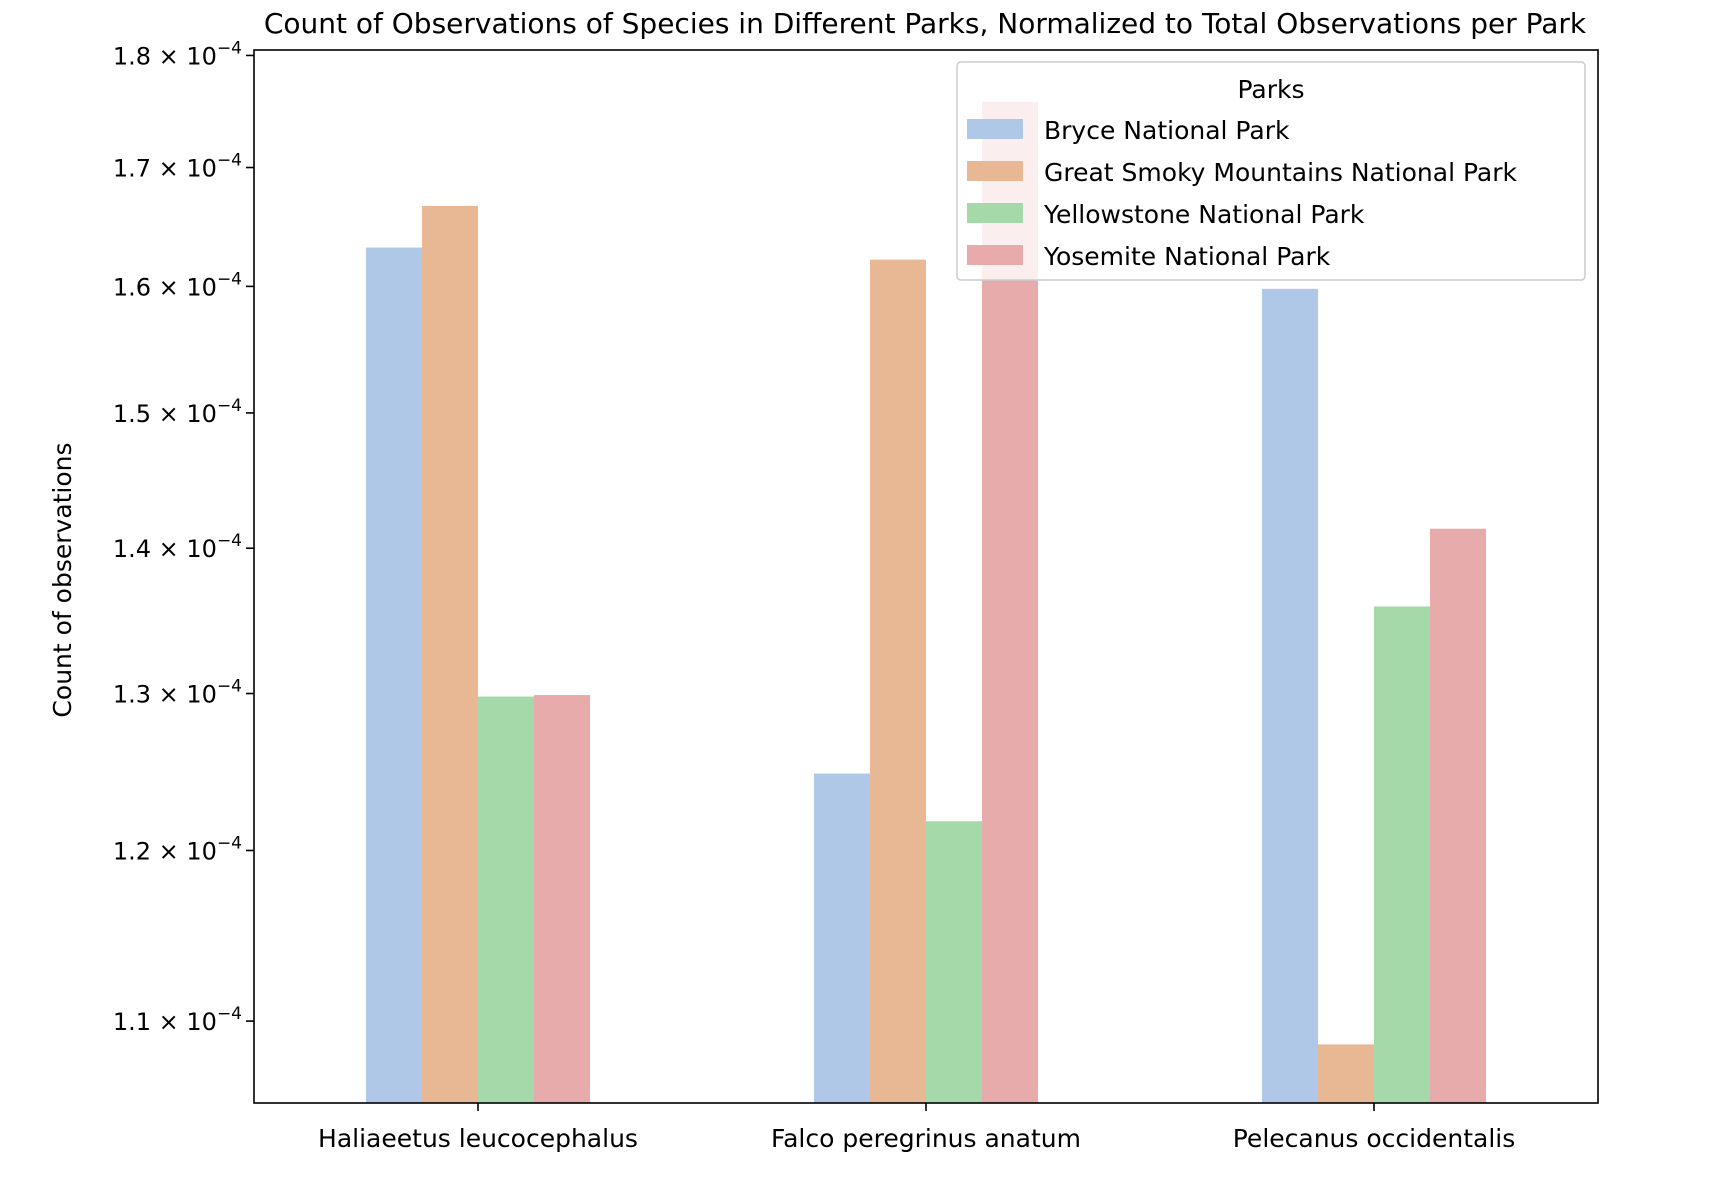 This screenshot has height=1177, width=1720. What do you see at coordinates (1281, 172) in the screenshot?
I see `legend-label: Great Smoky Mountains National Park` at bounding box center [1281, 172].